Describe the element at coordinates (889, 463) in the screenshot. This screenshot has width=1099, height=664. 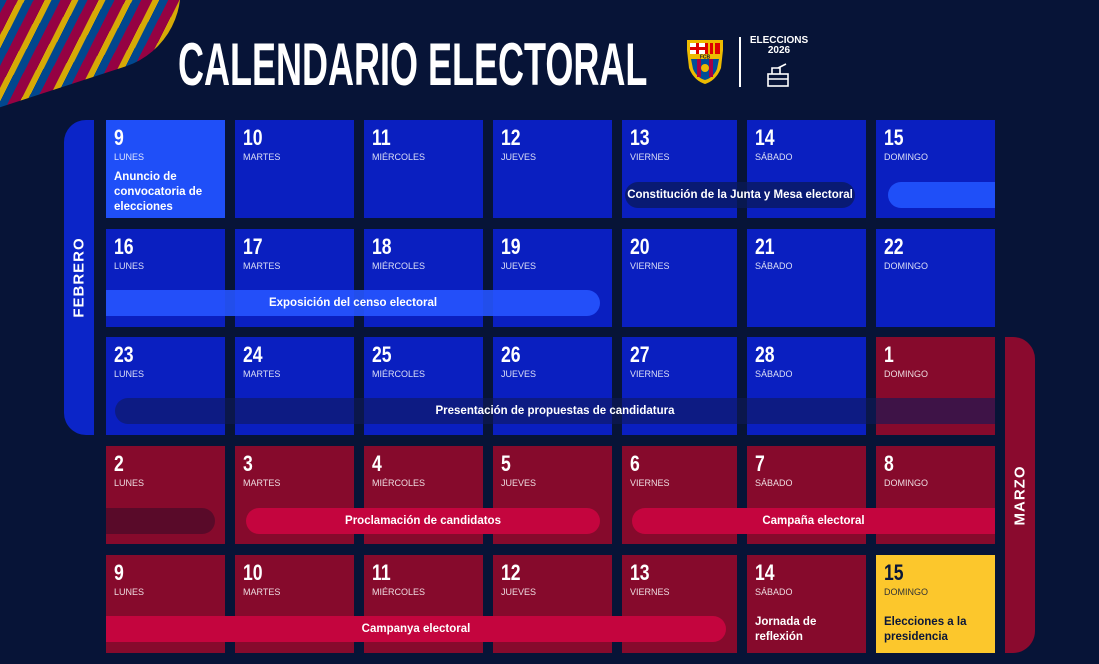
I see `day-number: 8` at that location.